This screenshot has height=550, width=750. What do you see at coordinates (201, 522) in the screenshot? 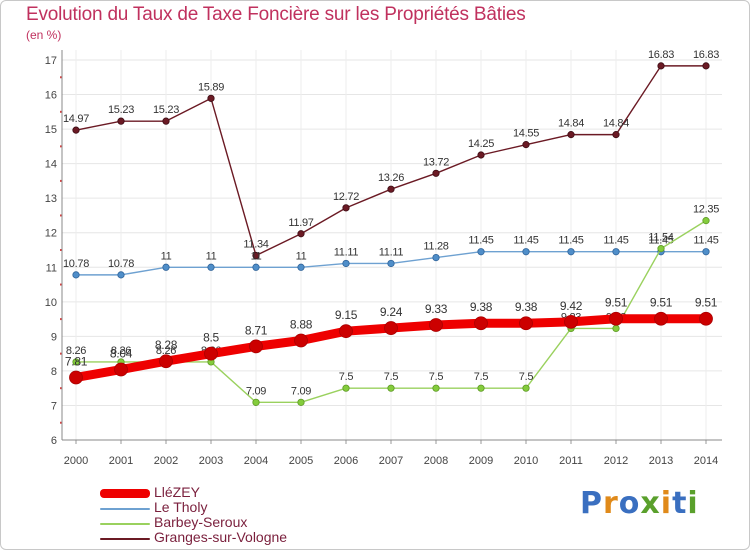
I see `legend-label-barbey-seroux: Barbey-Seroux` at bounding box center [201, 522].